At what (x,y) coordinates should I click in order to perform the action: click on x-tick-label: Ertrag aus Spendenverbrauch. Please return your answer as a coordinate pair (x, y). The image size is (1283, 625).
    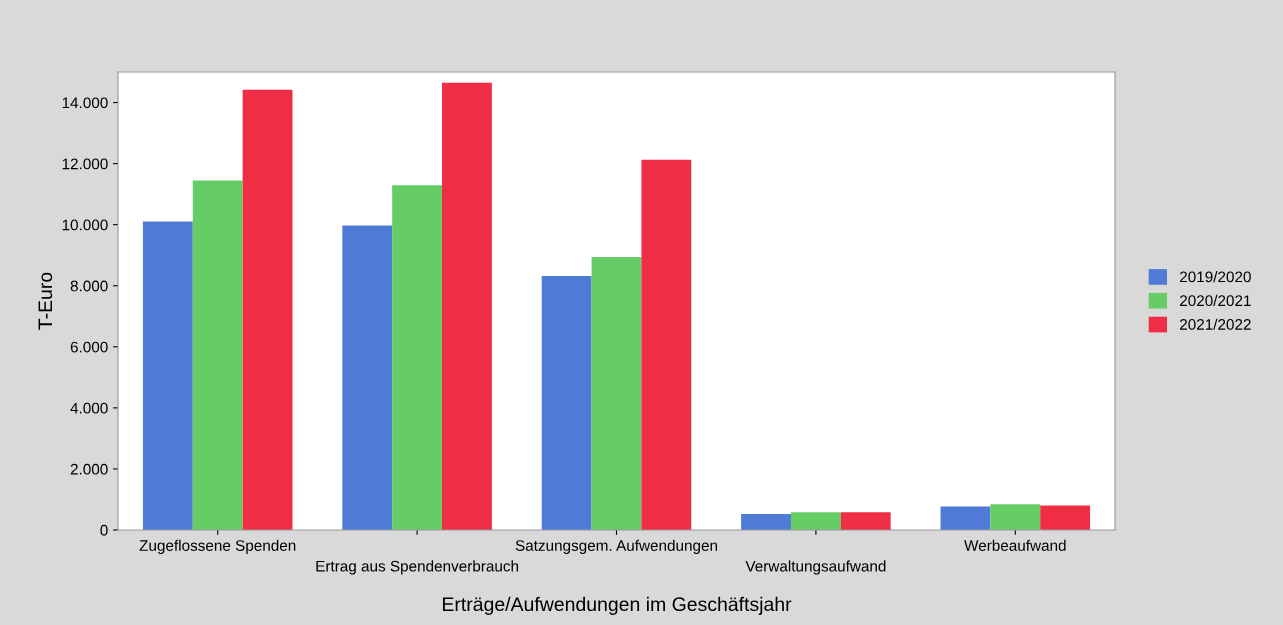
    Looking at the image, I should click on (417, 567).